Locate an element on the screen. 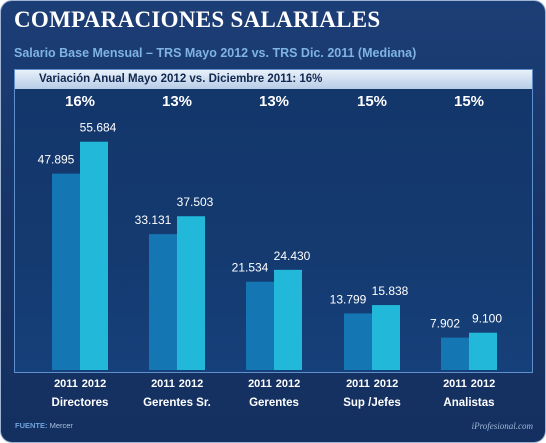 The image size is (546, 443). data-label: 55.684 is located at coordinates (98, 128).